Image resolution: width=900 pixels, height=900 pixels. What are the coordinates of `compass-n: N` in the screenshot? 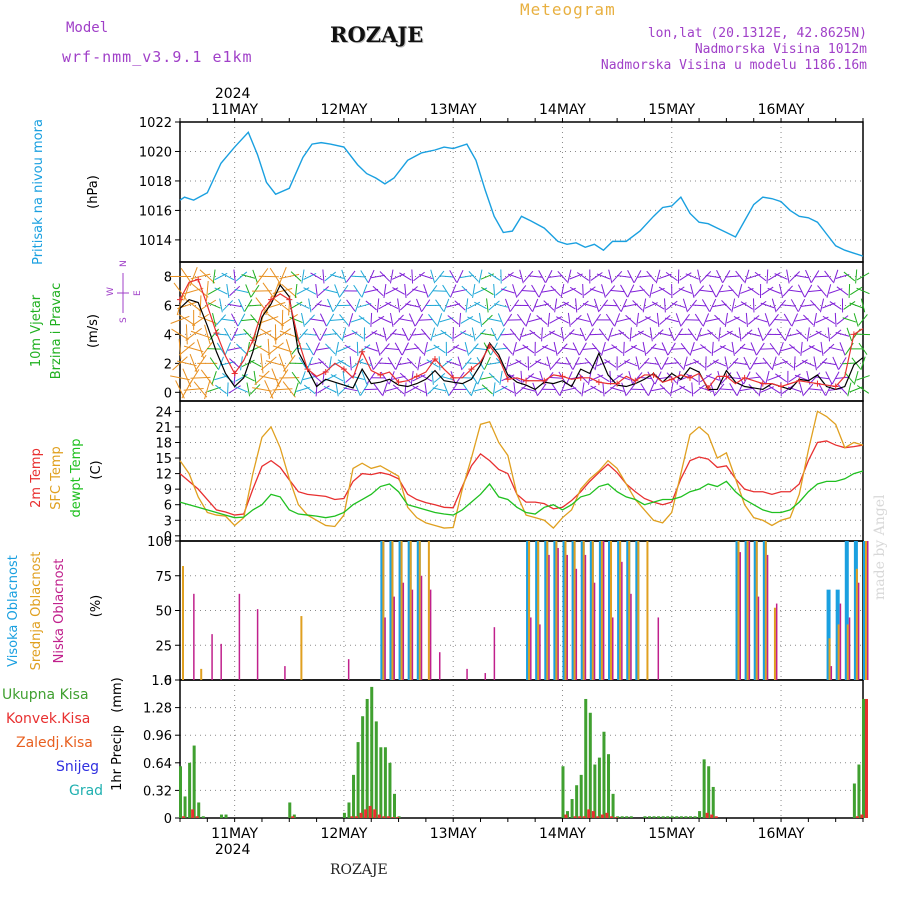 It's located at (124, 263).